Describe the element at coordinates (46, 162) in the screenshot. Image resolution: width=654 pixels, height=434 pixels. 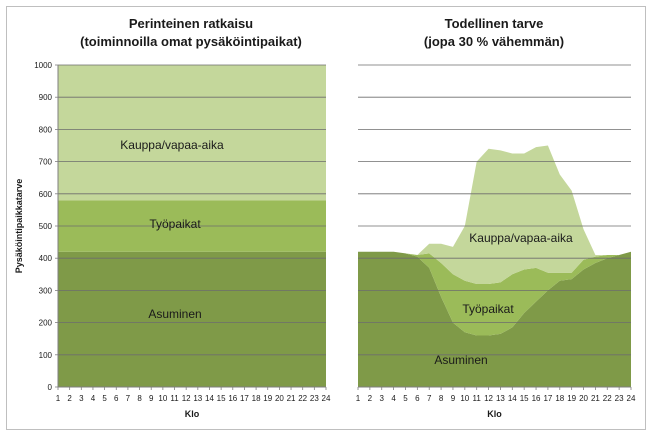
I see `y-tick-label: 700` at that location.